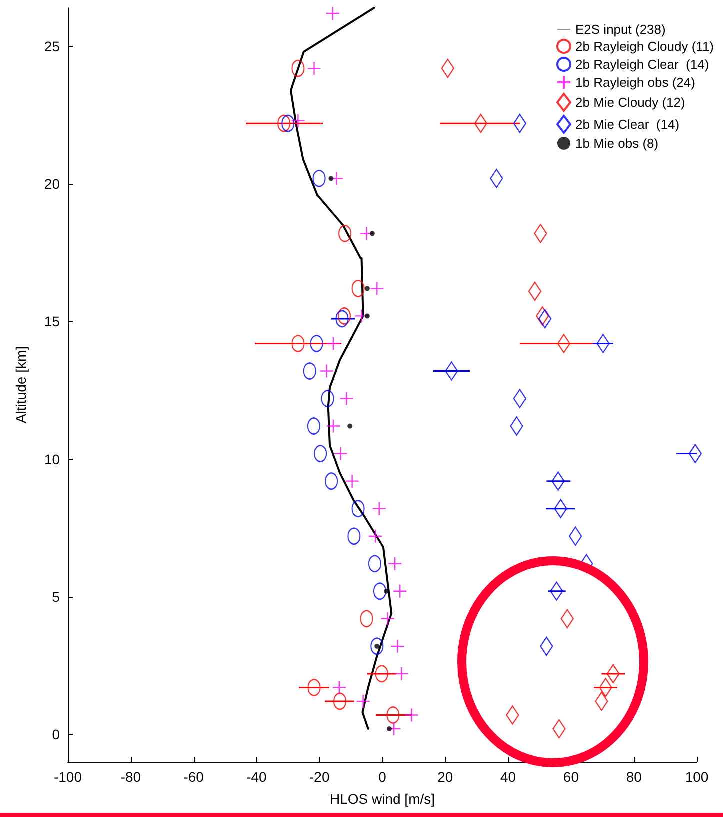 The height and width of the screenshot is (817, 723). I want to click on x-tick-label: 100, so click(697, 777).